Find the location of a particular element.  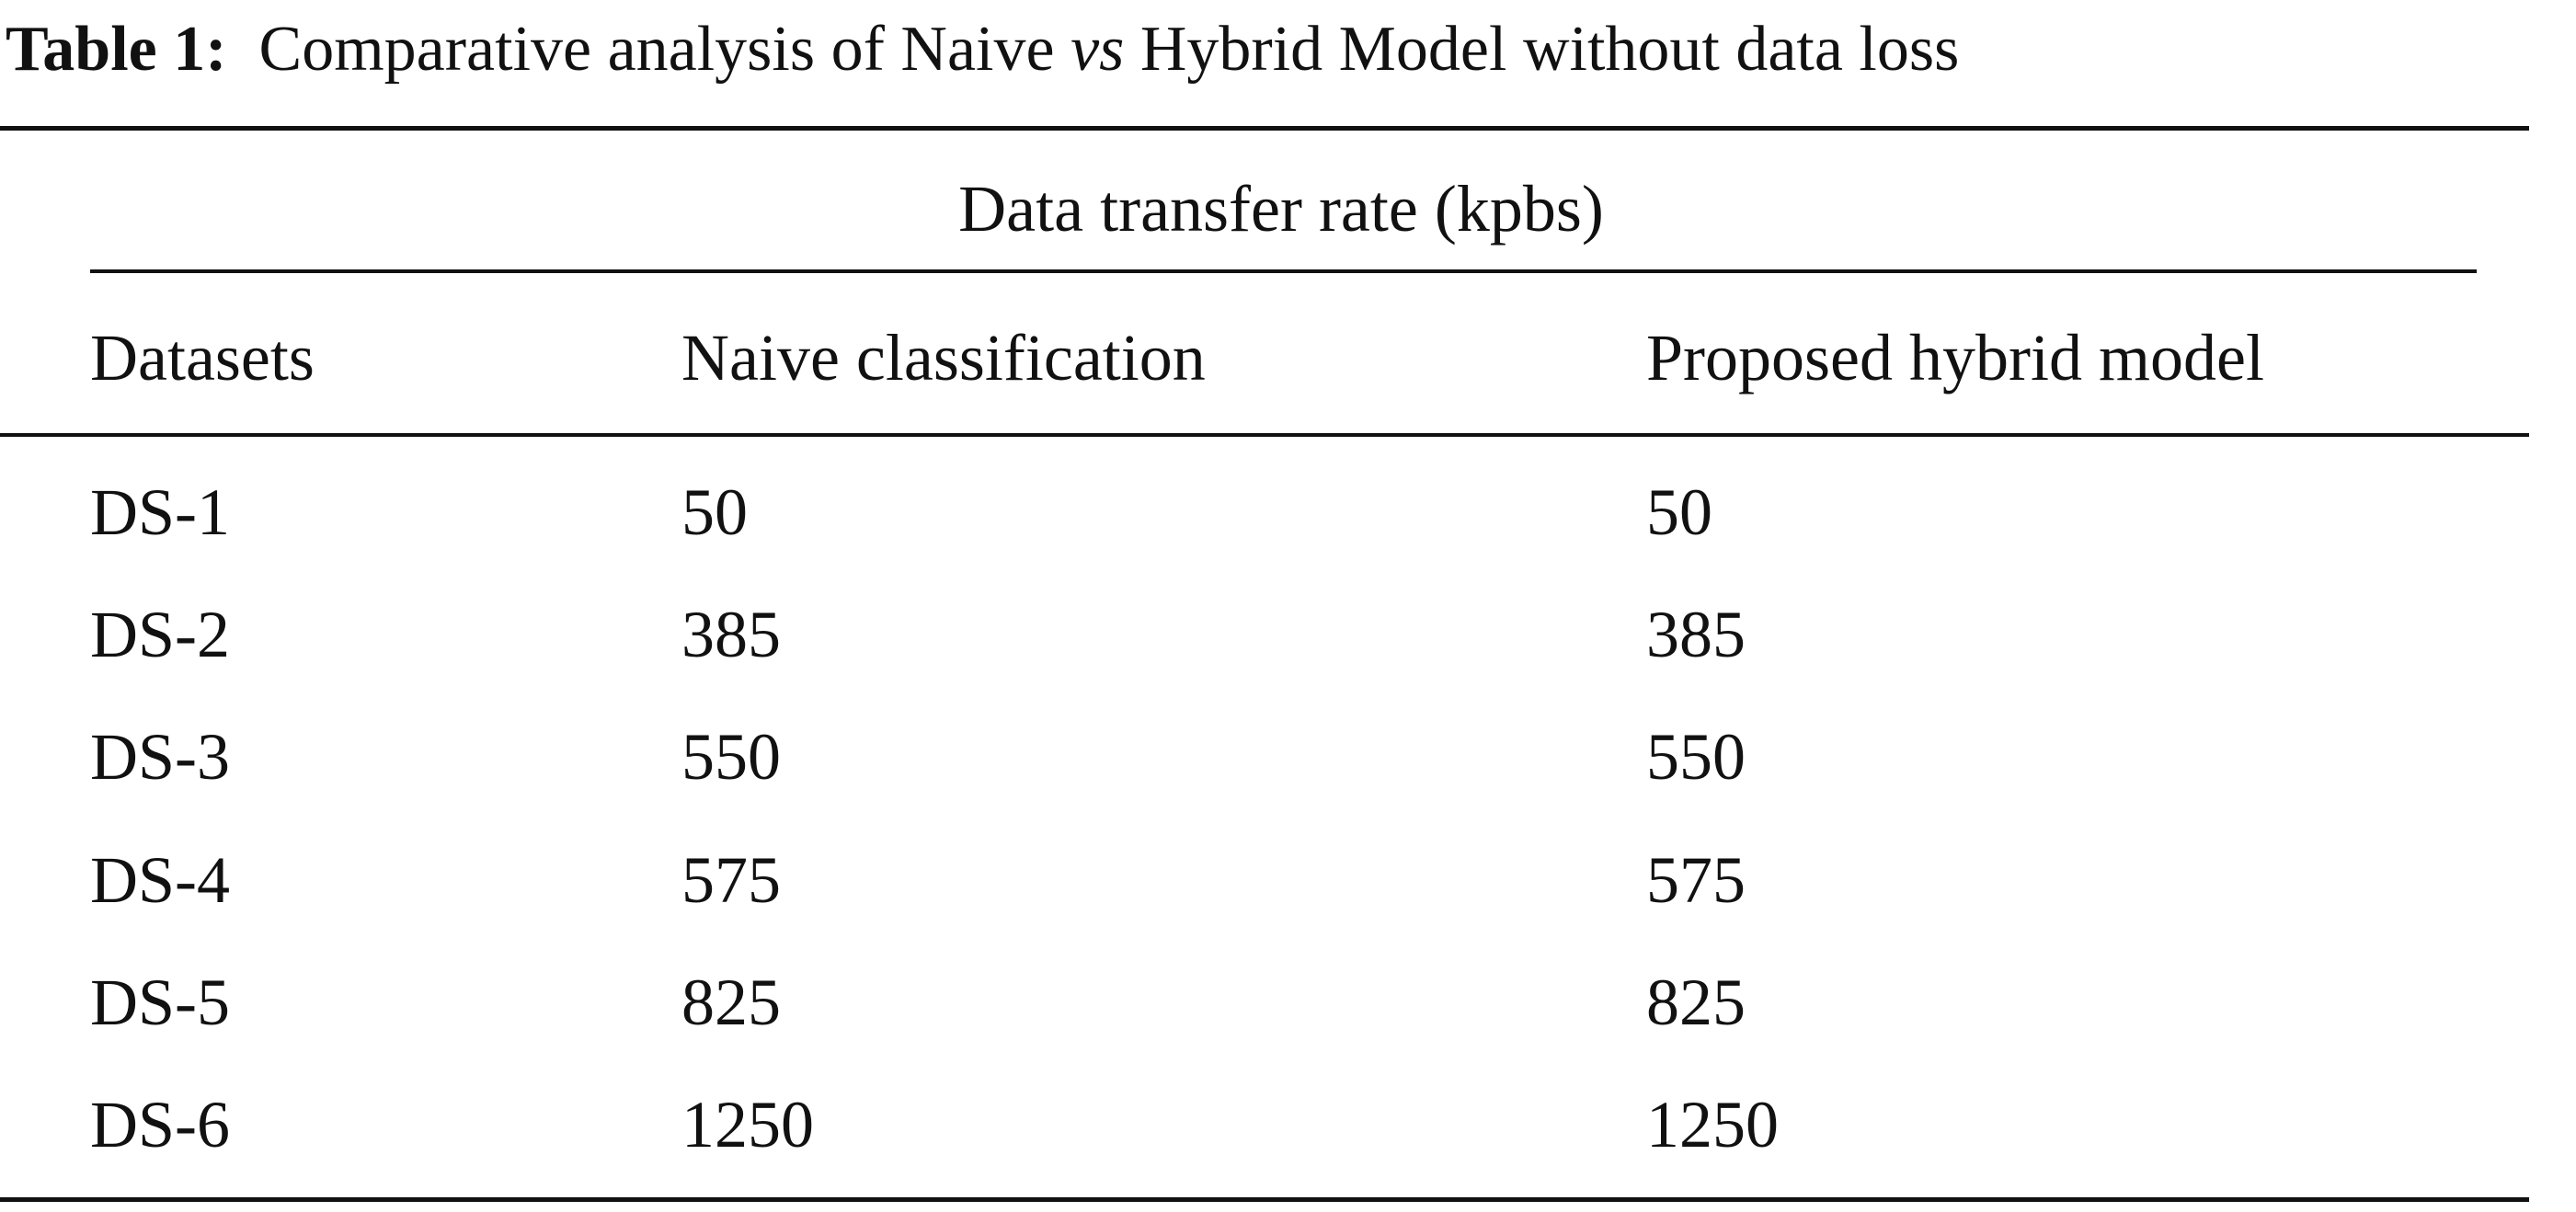

caption-emphasis: vs is located at coordinates (1097, 49).